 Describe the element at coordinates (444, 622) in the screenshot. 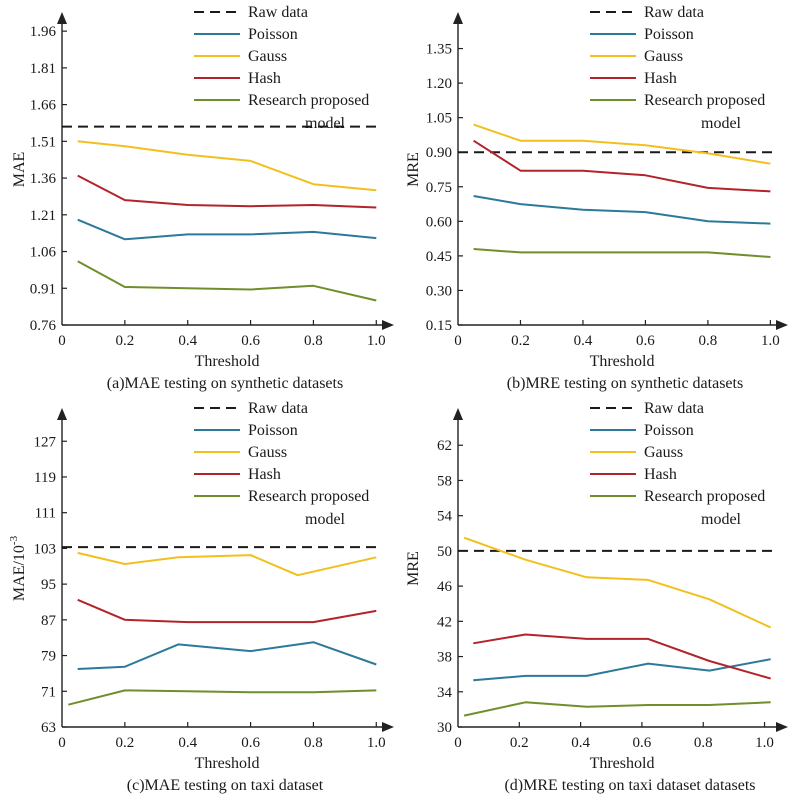

I see `y-tick-label: 42` at that location.